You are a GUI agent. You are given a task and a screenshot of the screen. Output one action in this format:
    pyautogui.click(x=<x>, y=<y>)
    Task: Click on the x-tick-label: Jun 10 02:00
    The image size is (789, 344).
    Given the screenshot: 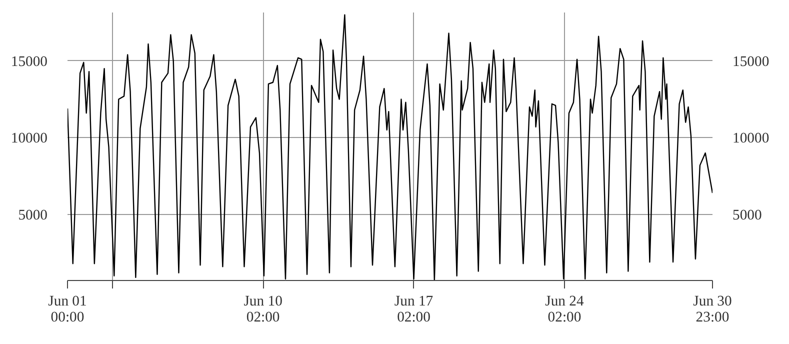 What is the action you would take?
    pyautogui.click(x=263, y=310)
    